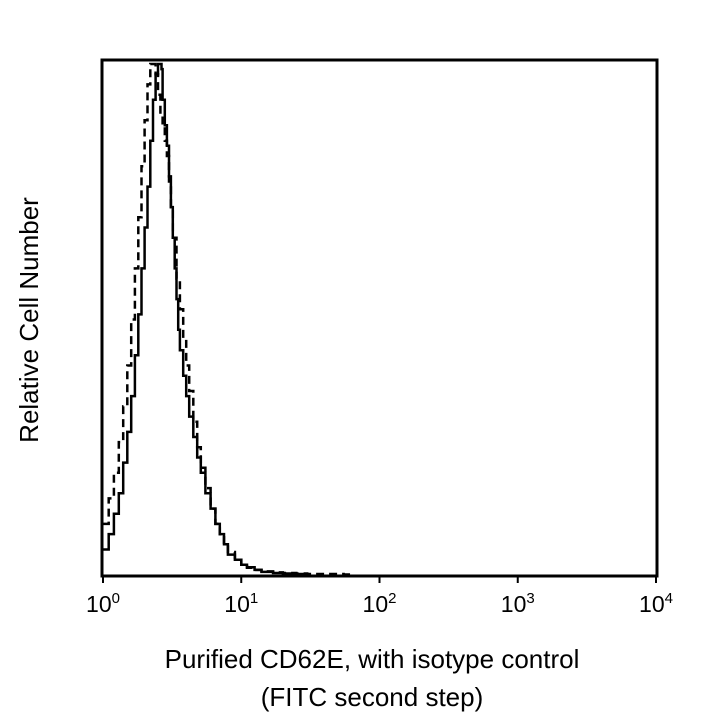 The width and height of the screenshot is (720, 720). Describe the element at coordinates (241, 603) in the screenshot. I see `x-tick-label: 10¹` at that location.